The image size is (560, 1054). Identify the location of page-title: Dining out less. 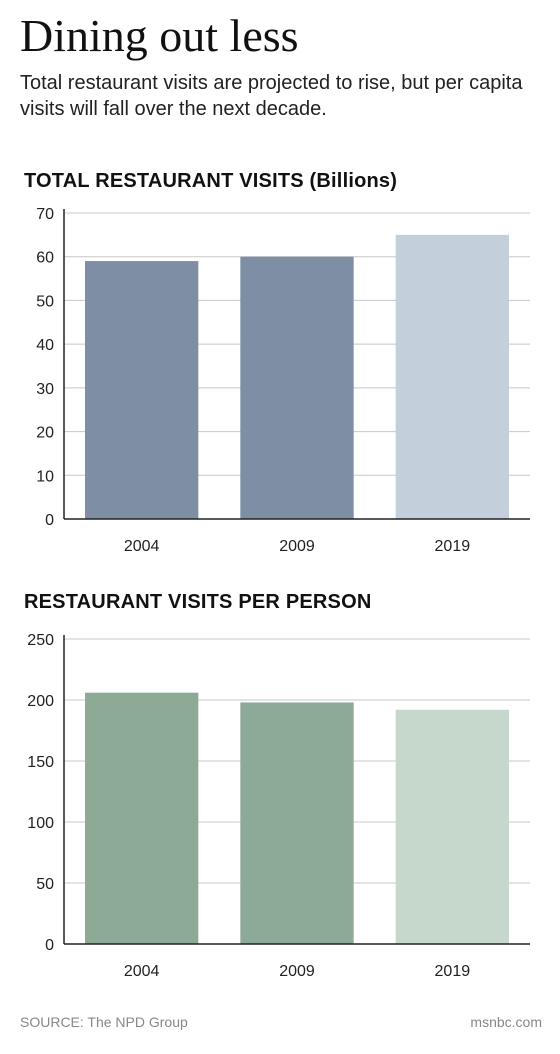
(159, 35).